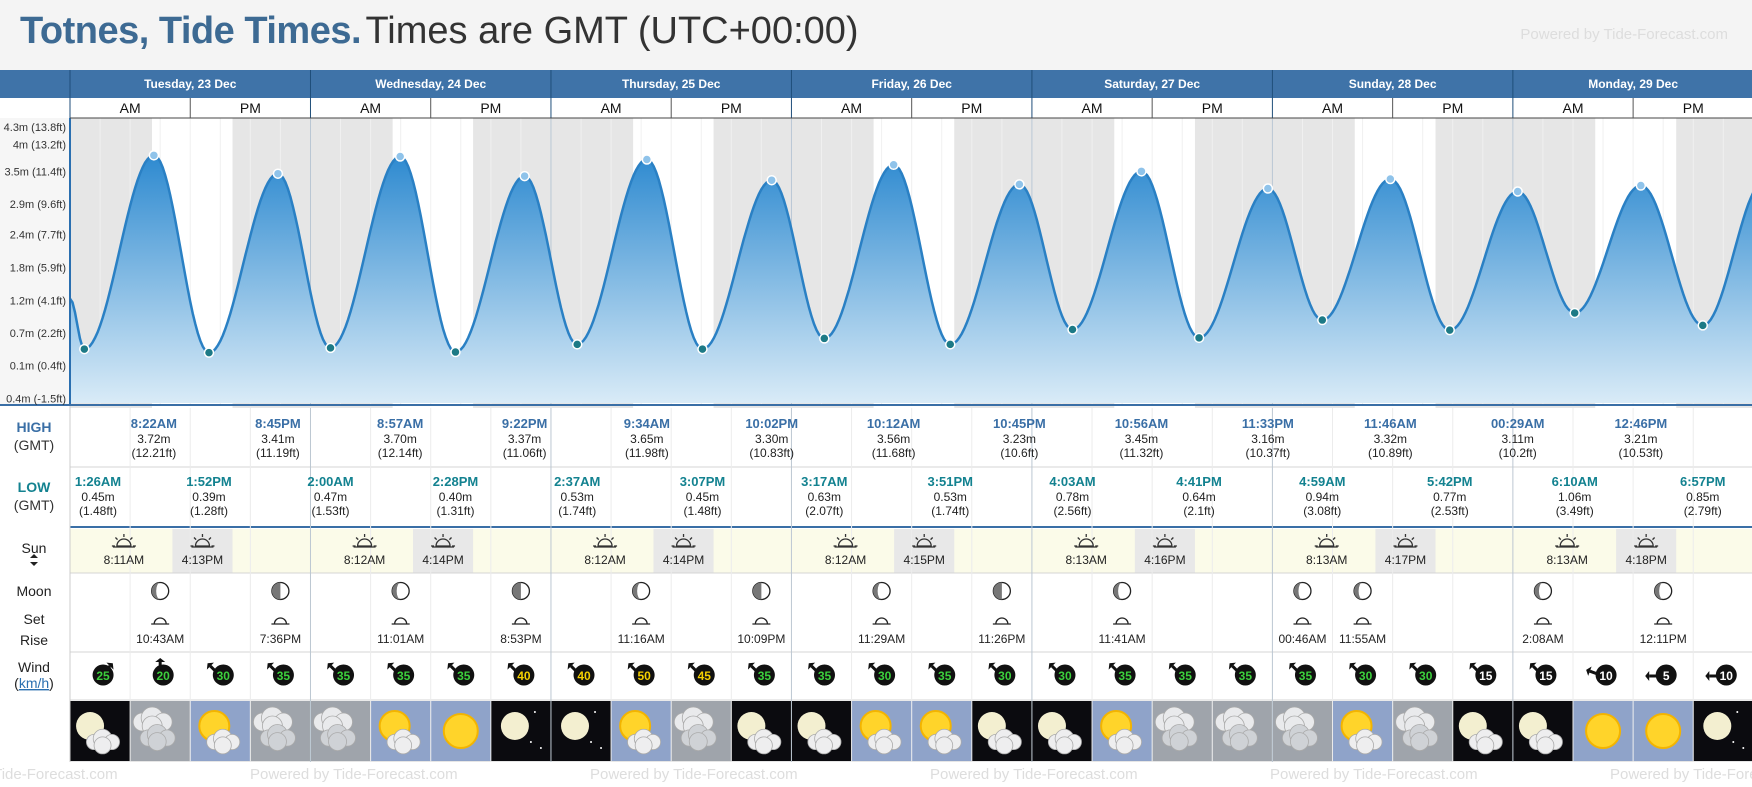 This screenshot has width=1752, height=787. Describe the element at coordinates (584, 676) in the screenshot. I see `wind-speed: 40` at that location.